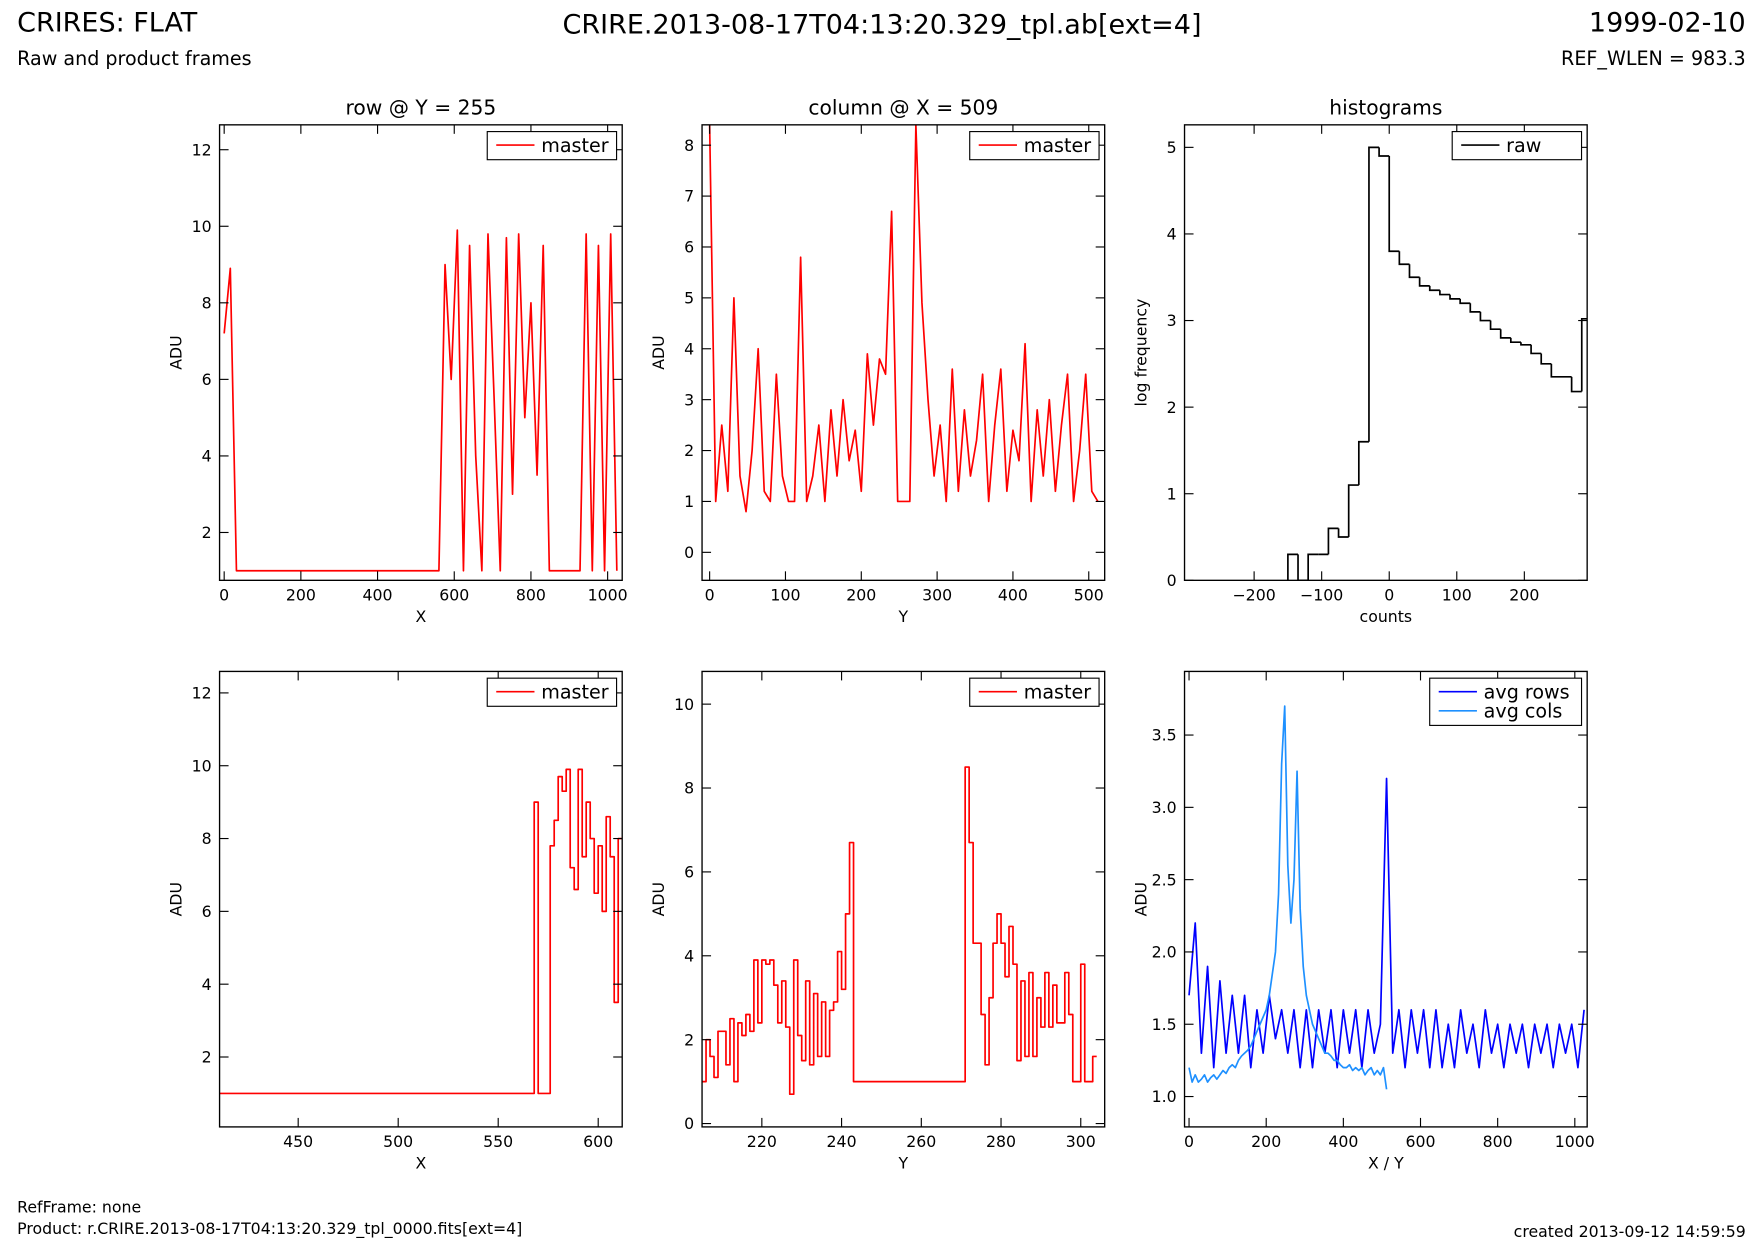  I want to click on y-tick-label: 0, so click(1172, 580).